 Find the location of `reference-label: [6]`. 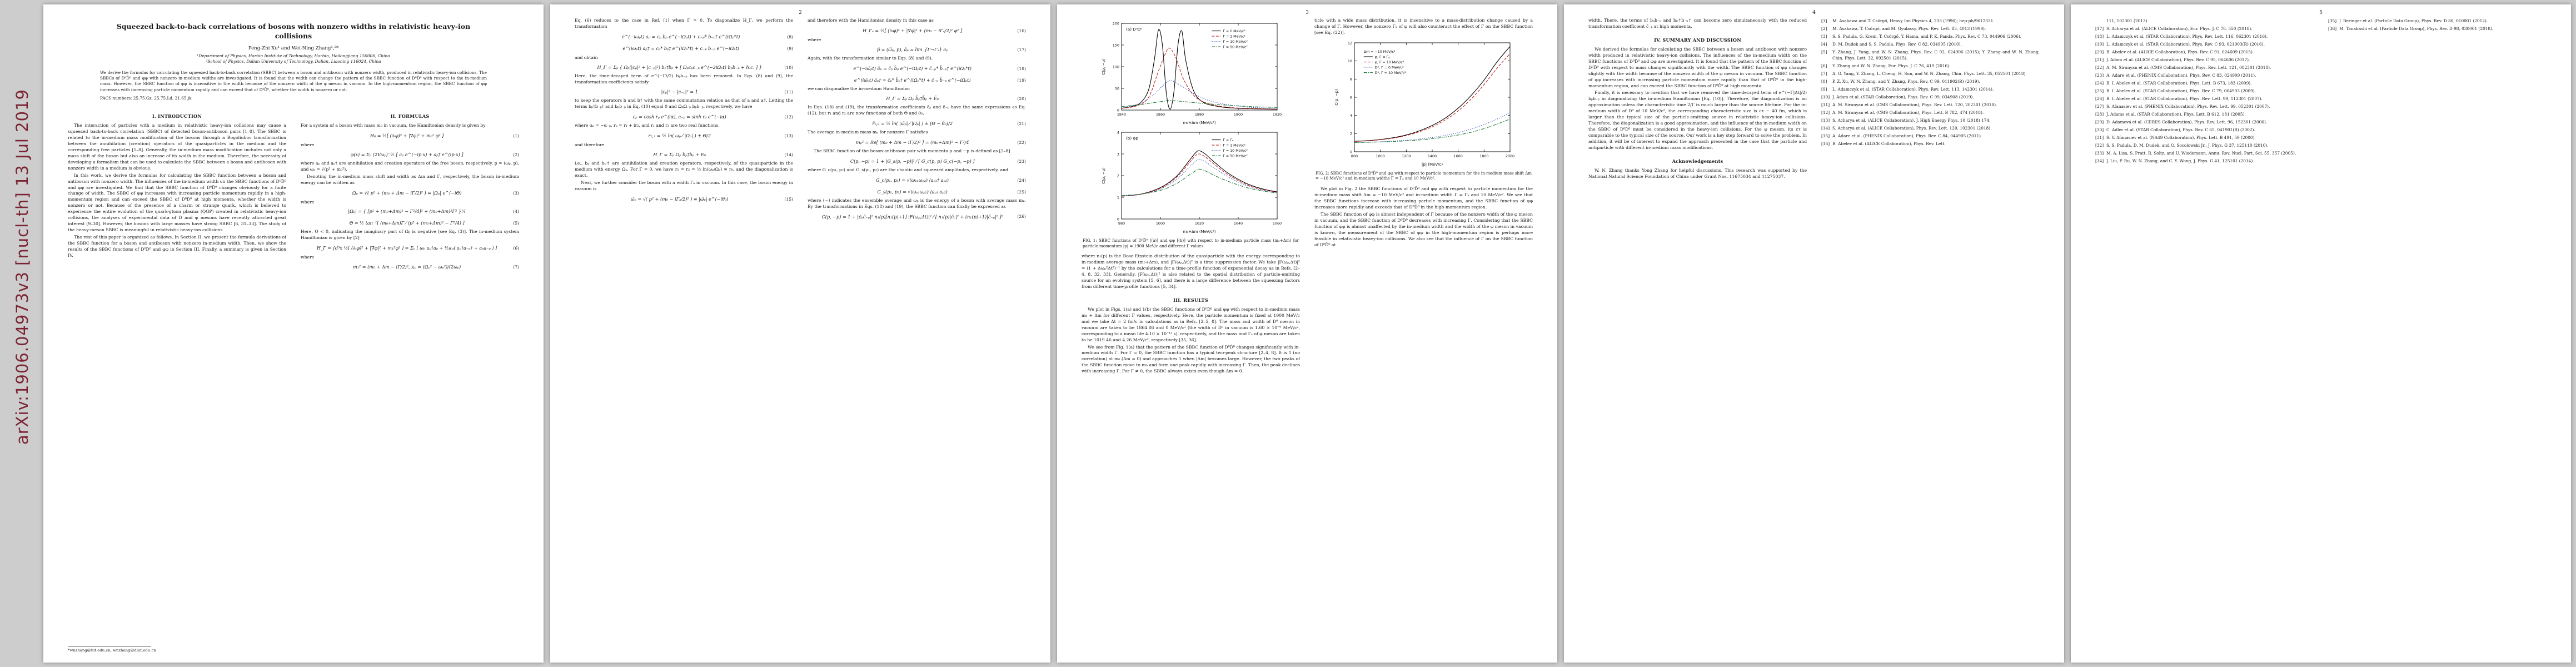

reference-label: [6] is located at coordinates (1824, 66).